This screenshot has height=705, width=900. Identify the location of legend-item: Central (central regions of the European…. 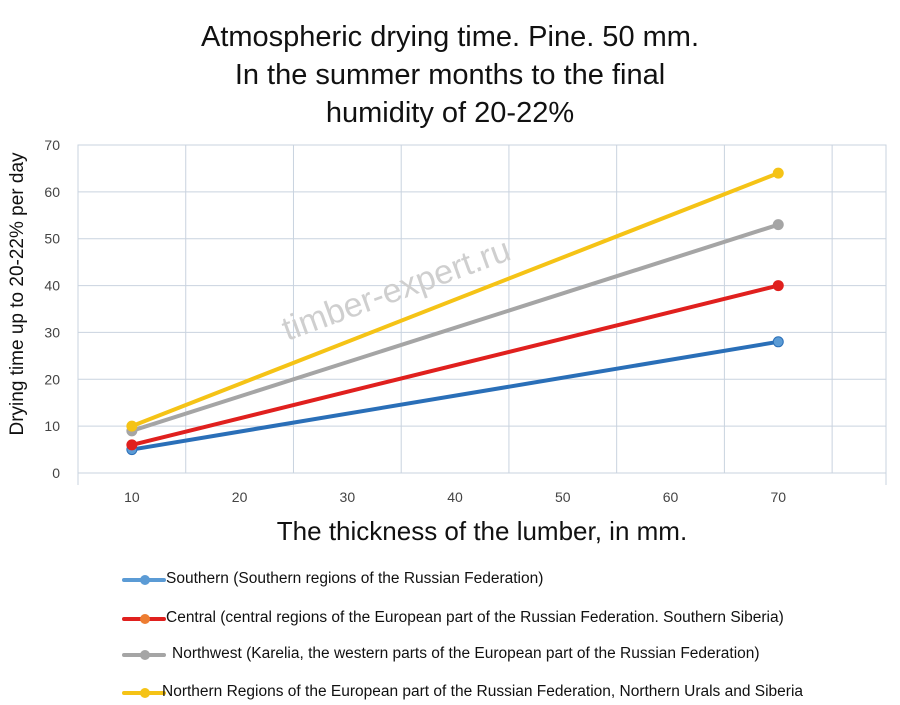
(507, 619).